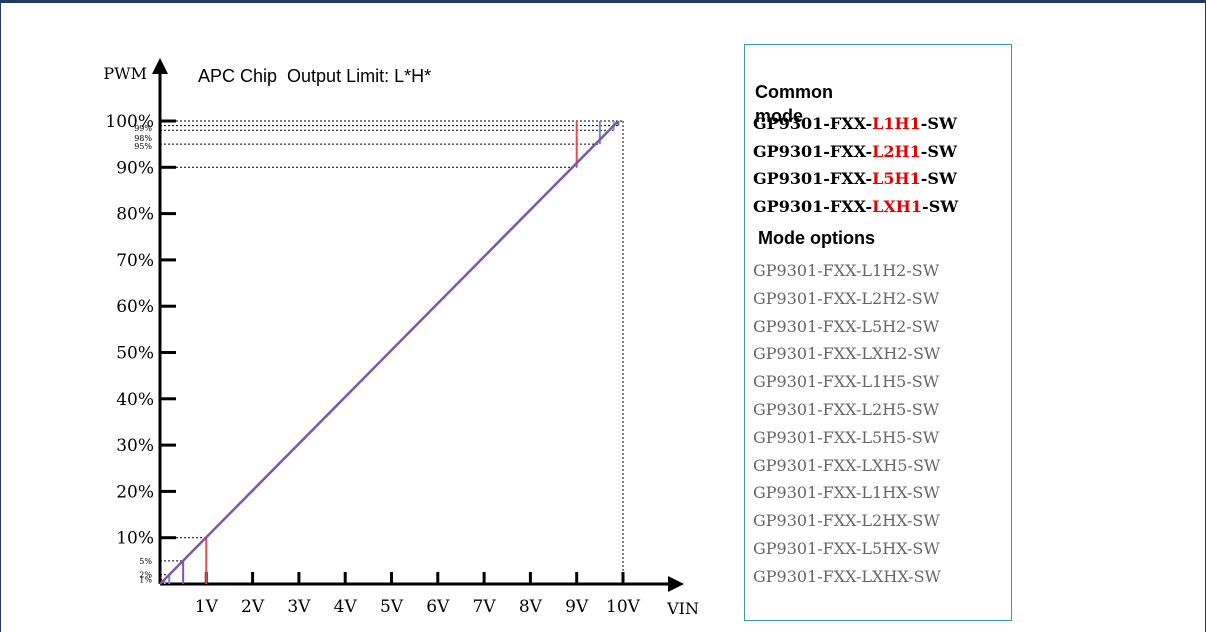  What do you see at coordinates (577, 607) in the screenshot?
I see `x-tick-label: 9V` at bounding box center [577, 607].